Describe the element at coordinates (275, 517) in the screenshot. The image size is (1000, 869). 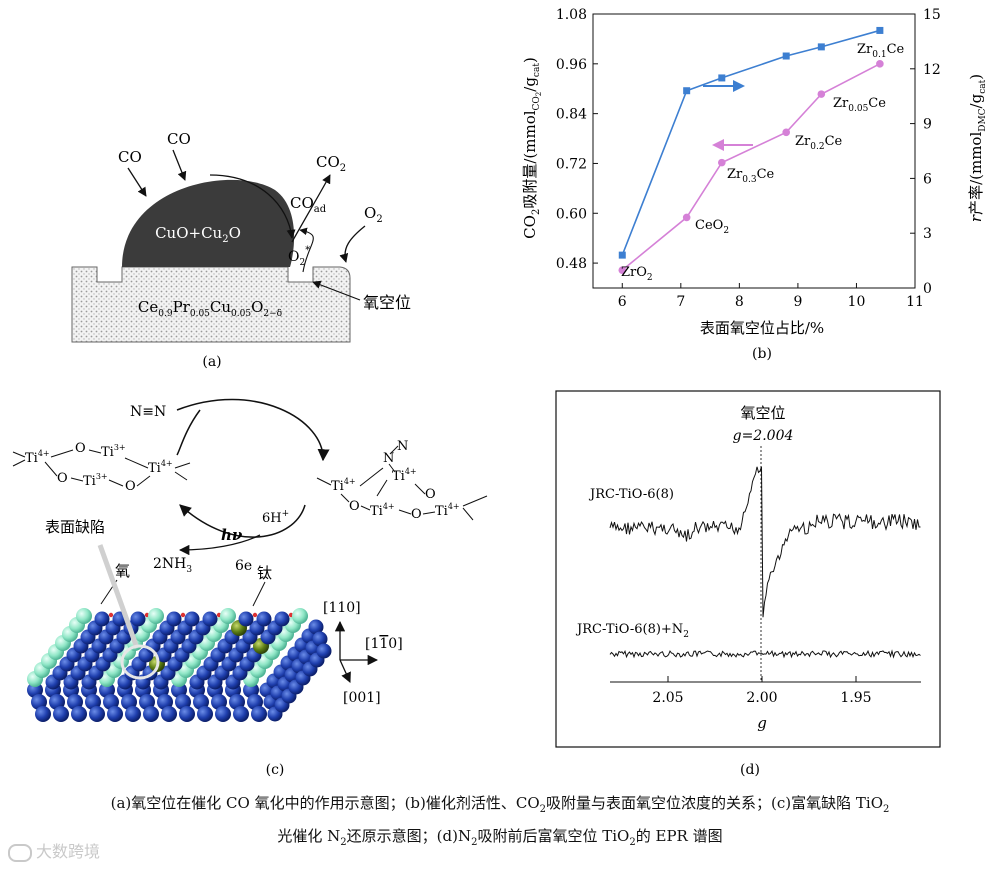
I see `hplus-label: 6H+` at that location.